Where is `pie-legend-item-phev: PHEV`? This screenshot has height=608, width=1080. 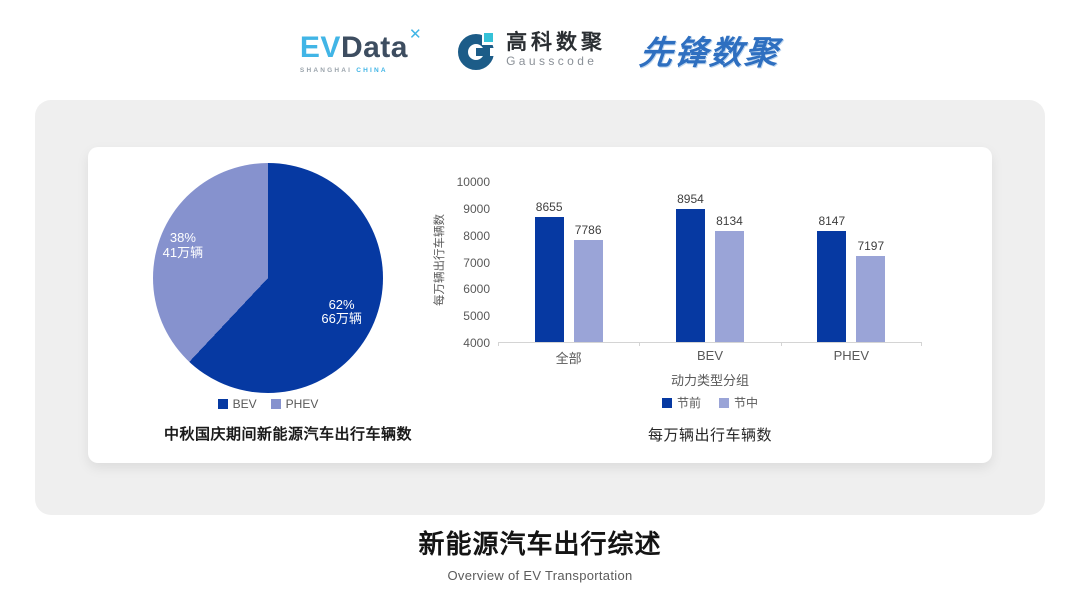
pie-legend-item-phev: PHEV is located at coordinates (294, 404).